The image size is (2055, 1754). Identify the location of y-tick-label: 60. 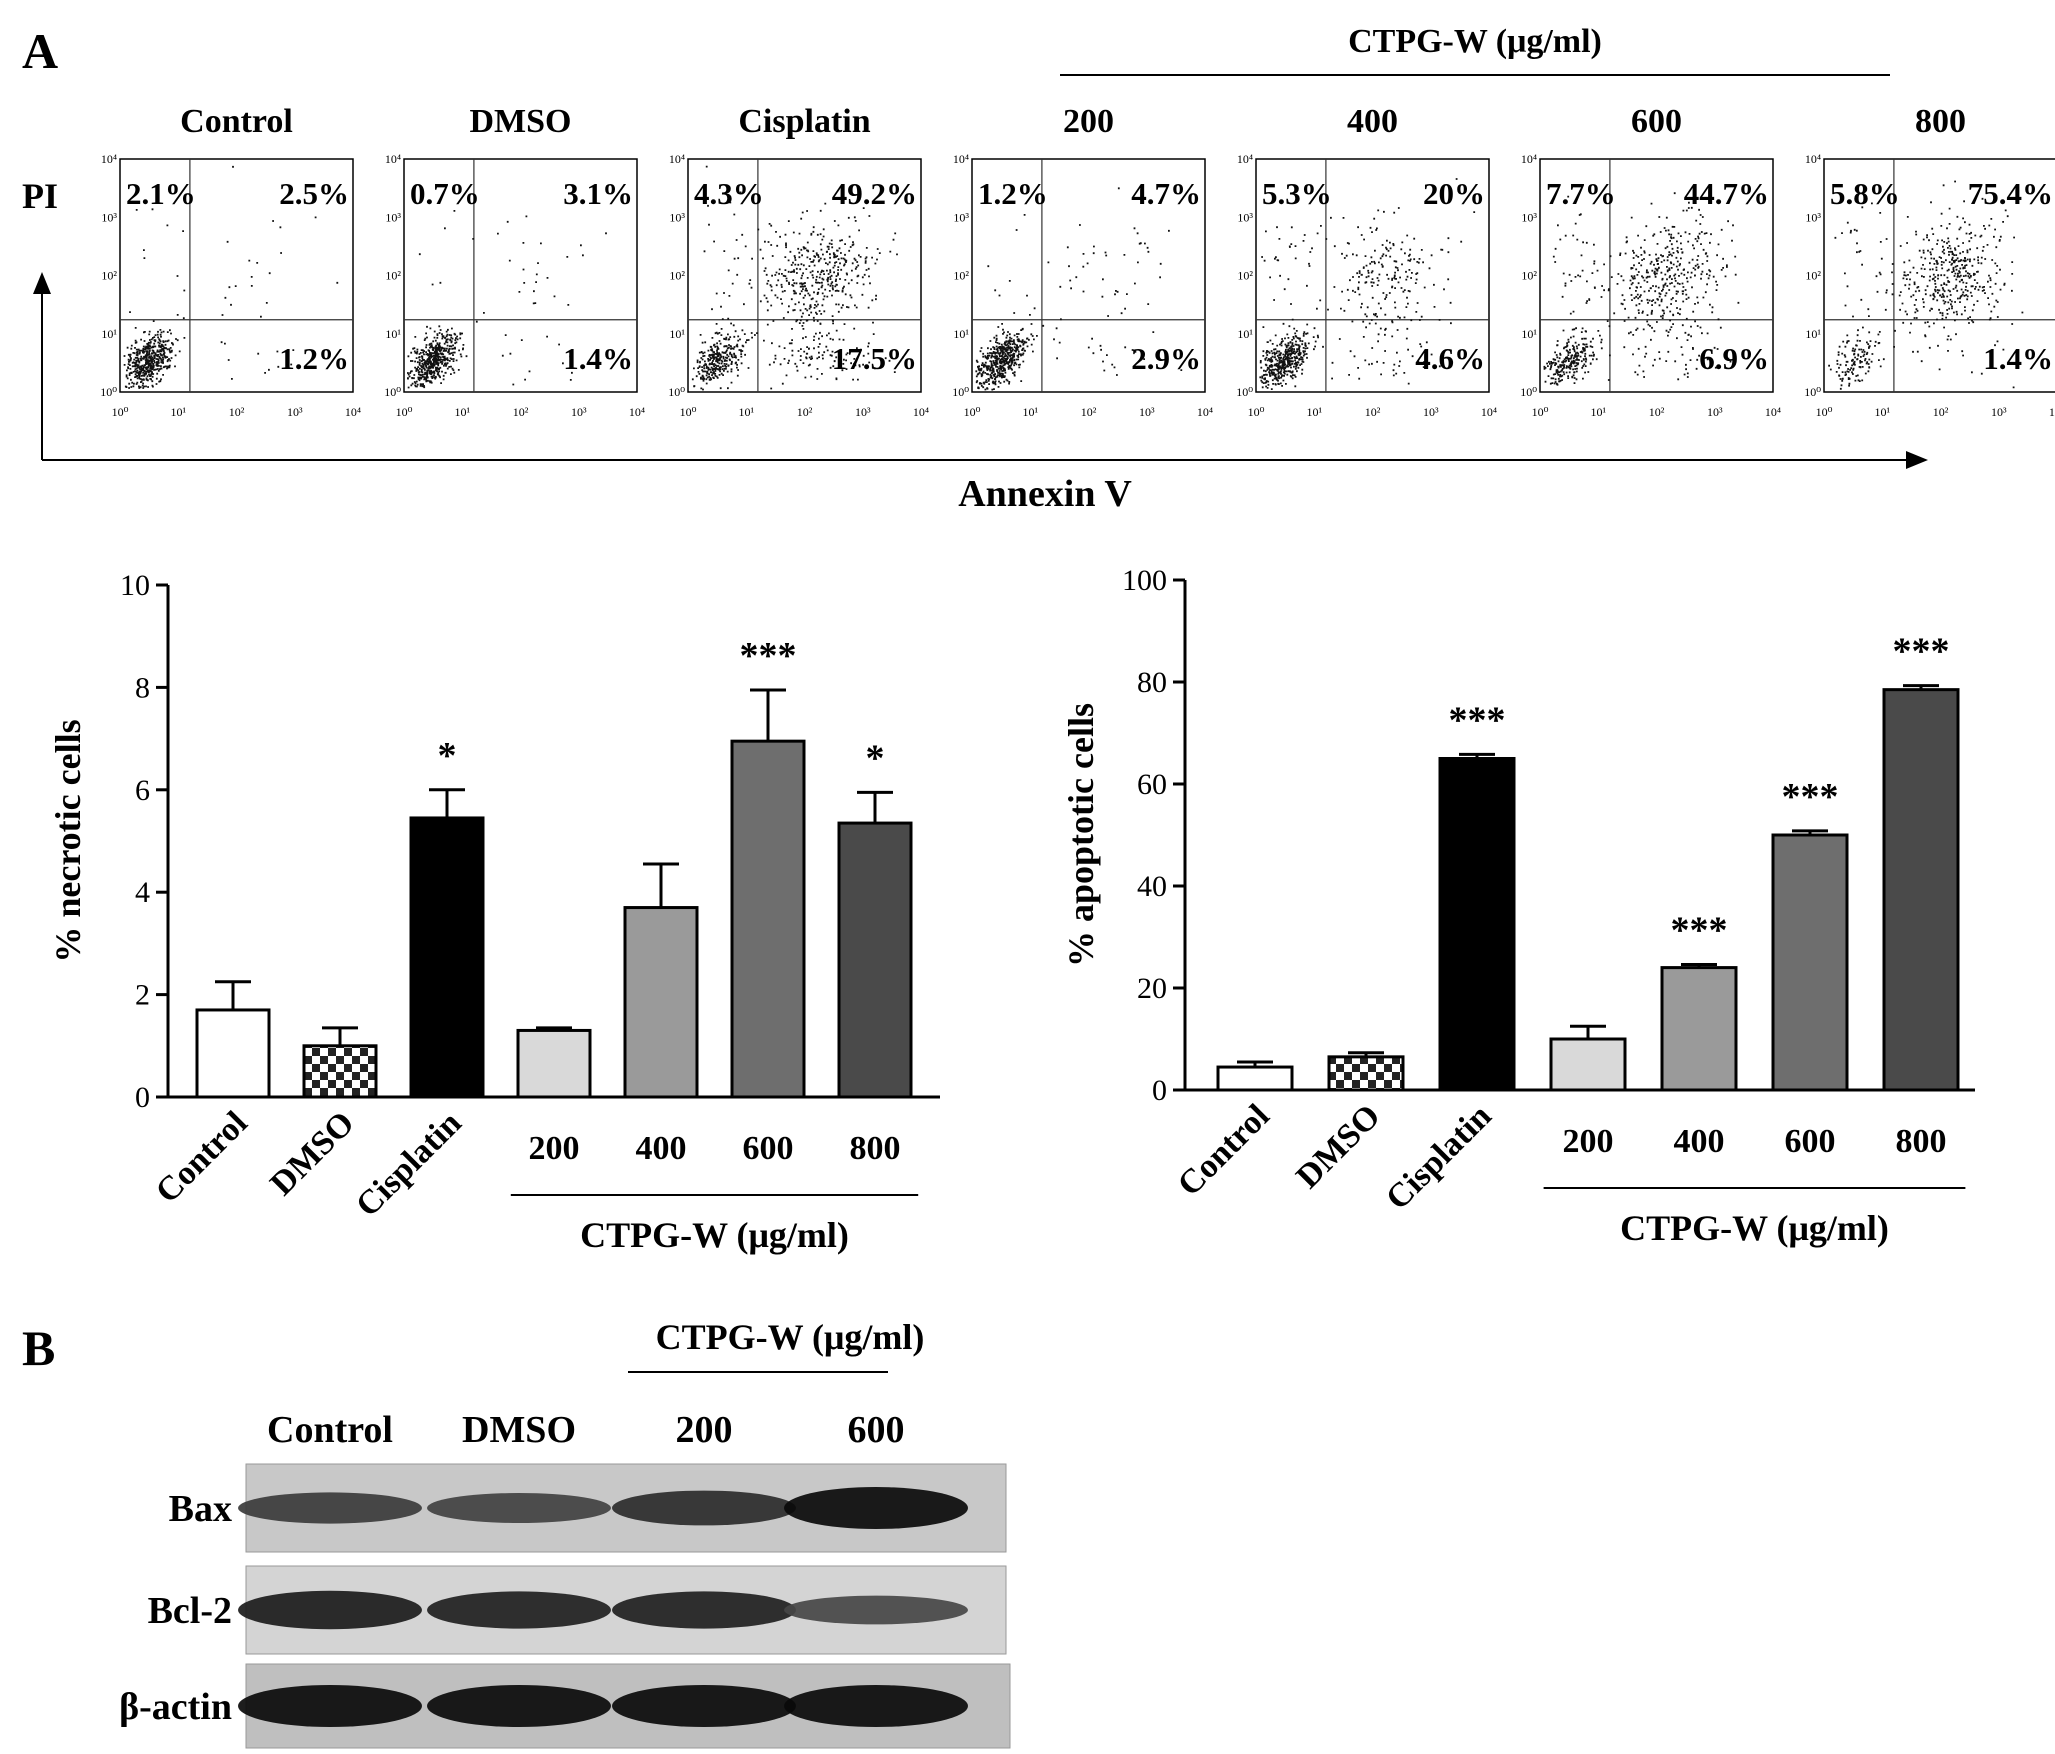
(1152, 784).